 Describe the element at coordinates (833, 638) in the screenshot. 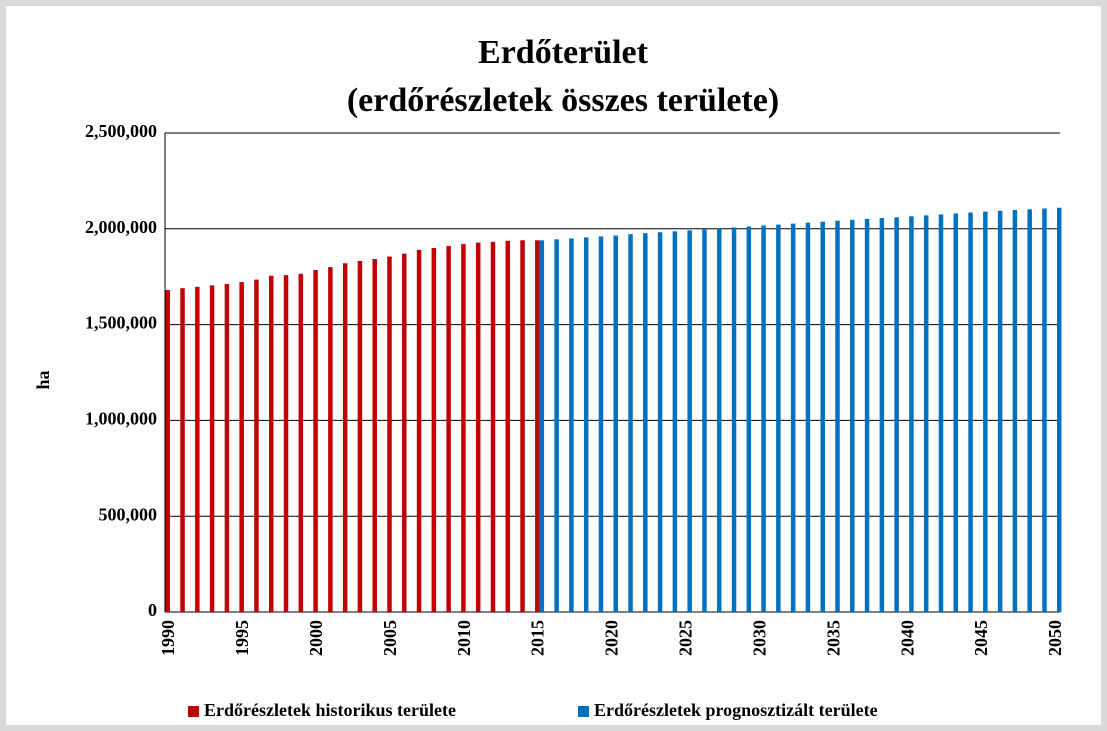

I see `x-tick-label: 2035` at that location.